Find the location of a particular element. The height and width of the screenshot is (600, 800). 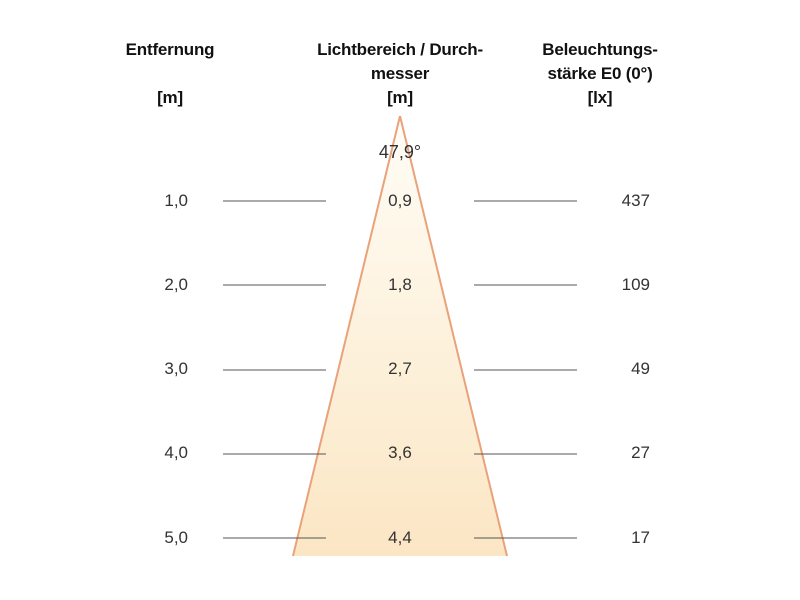

row-1-diameter: 0,9 is located at coordinates (400, 200).